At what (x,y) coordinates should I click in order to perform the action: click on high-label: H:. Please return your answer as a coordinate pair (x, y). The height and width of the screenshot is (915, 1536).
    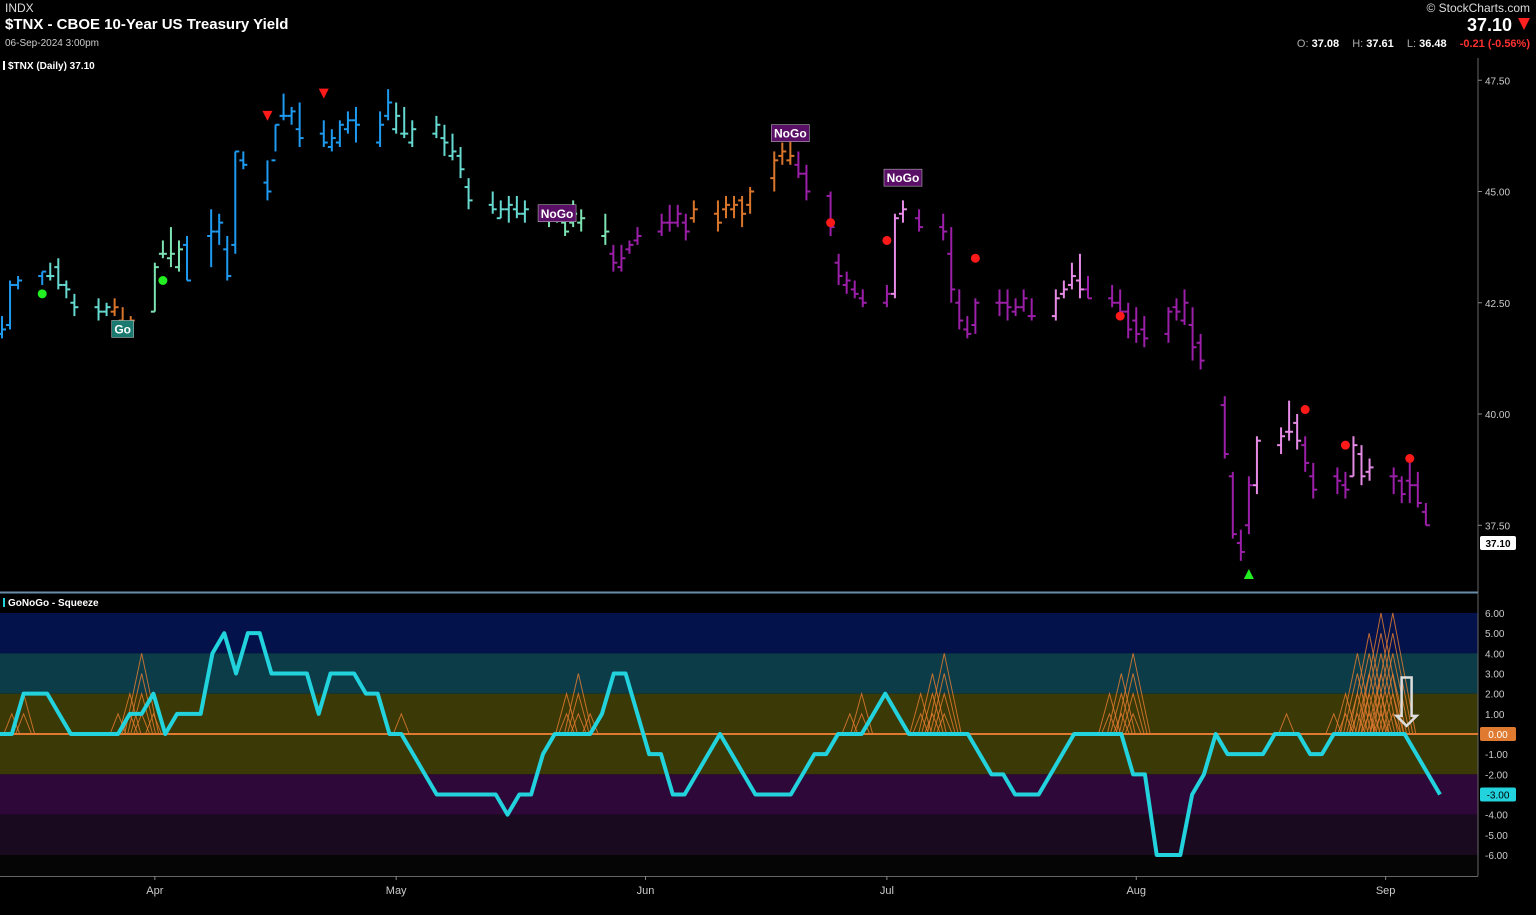
    Looking at the image, I should click on (1358, 44).